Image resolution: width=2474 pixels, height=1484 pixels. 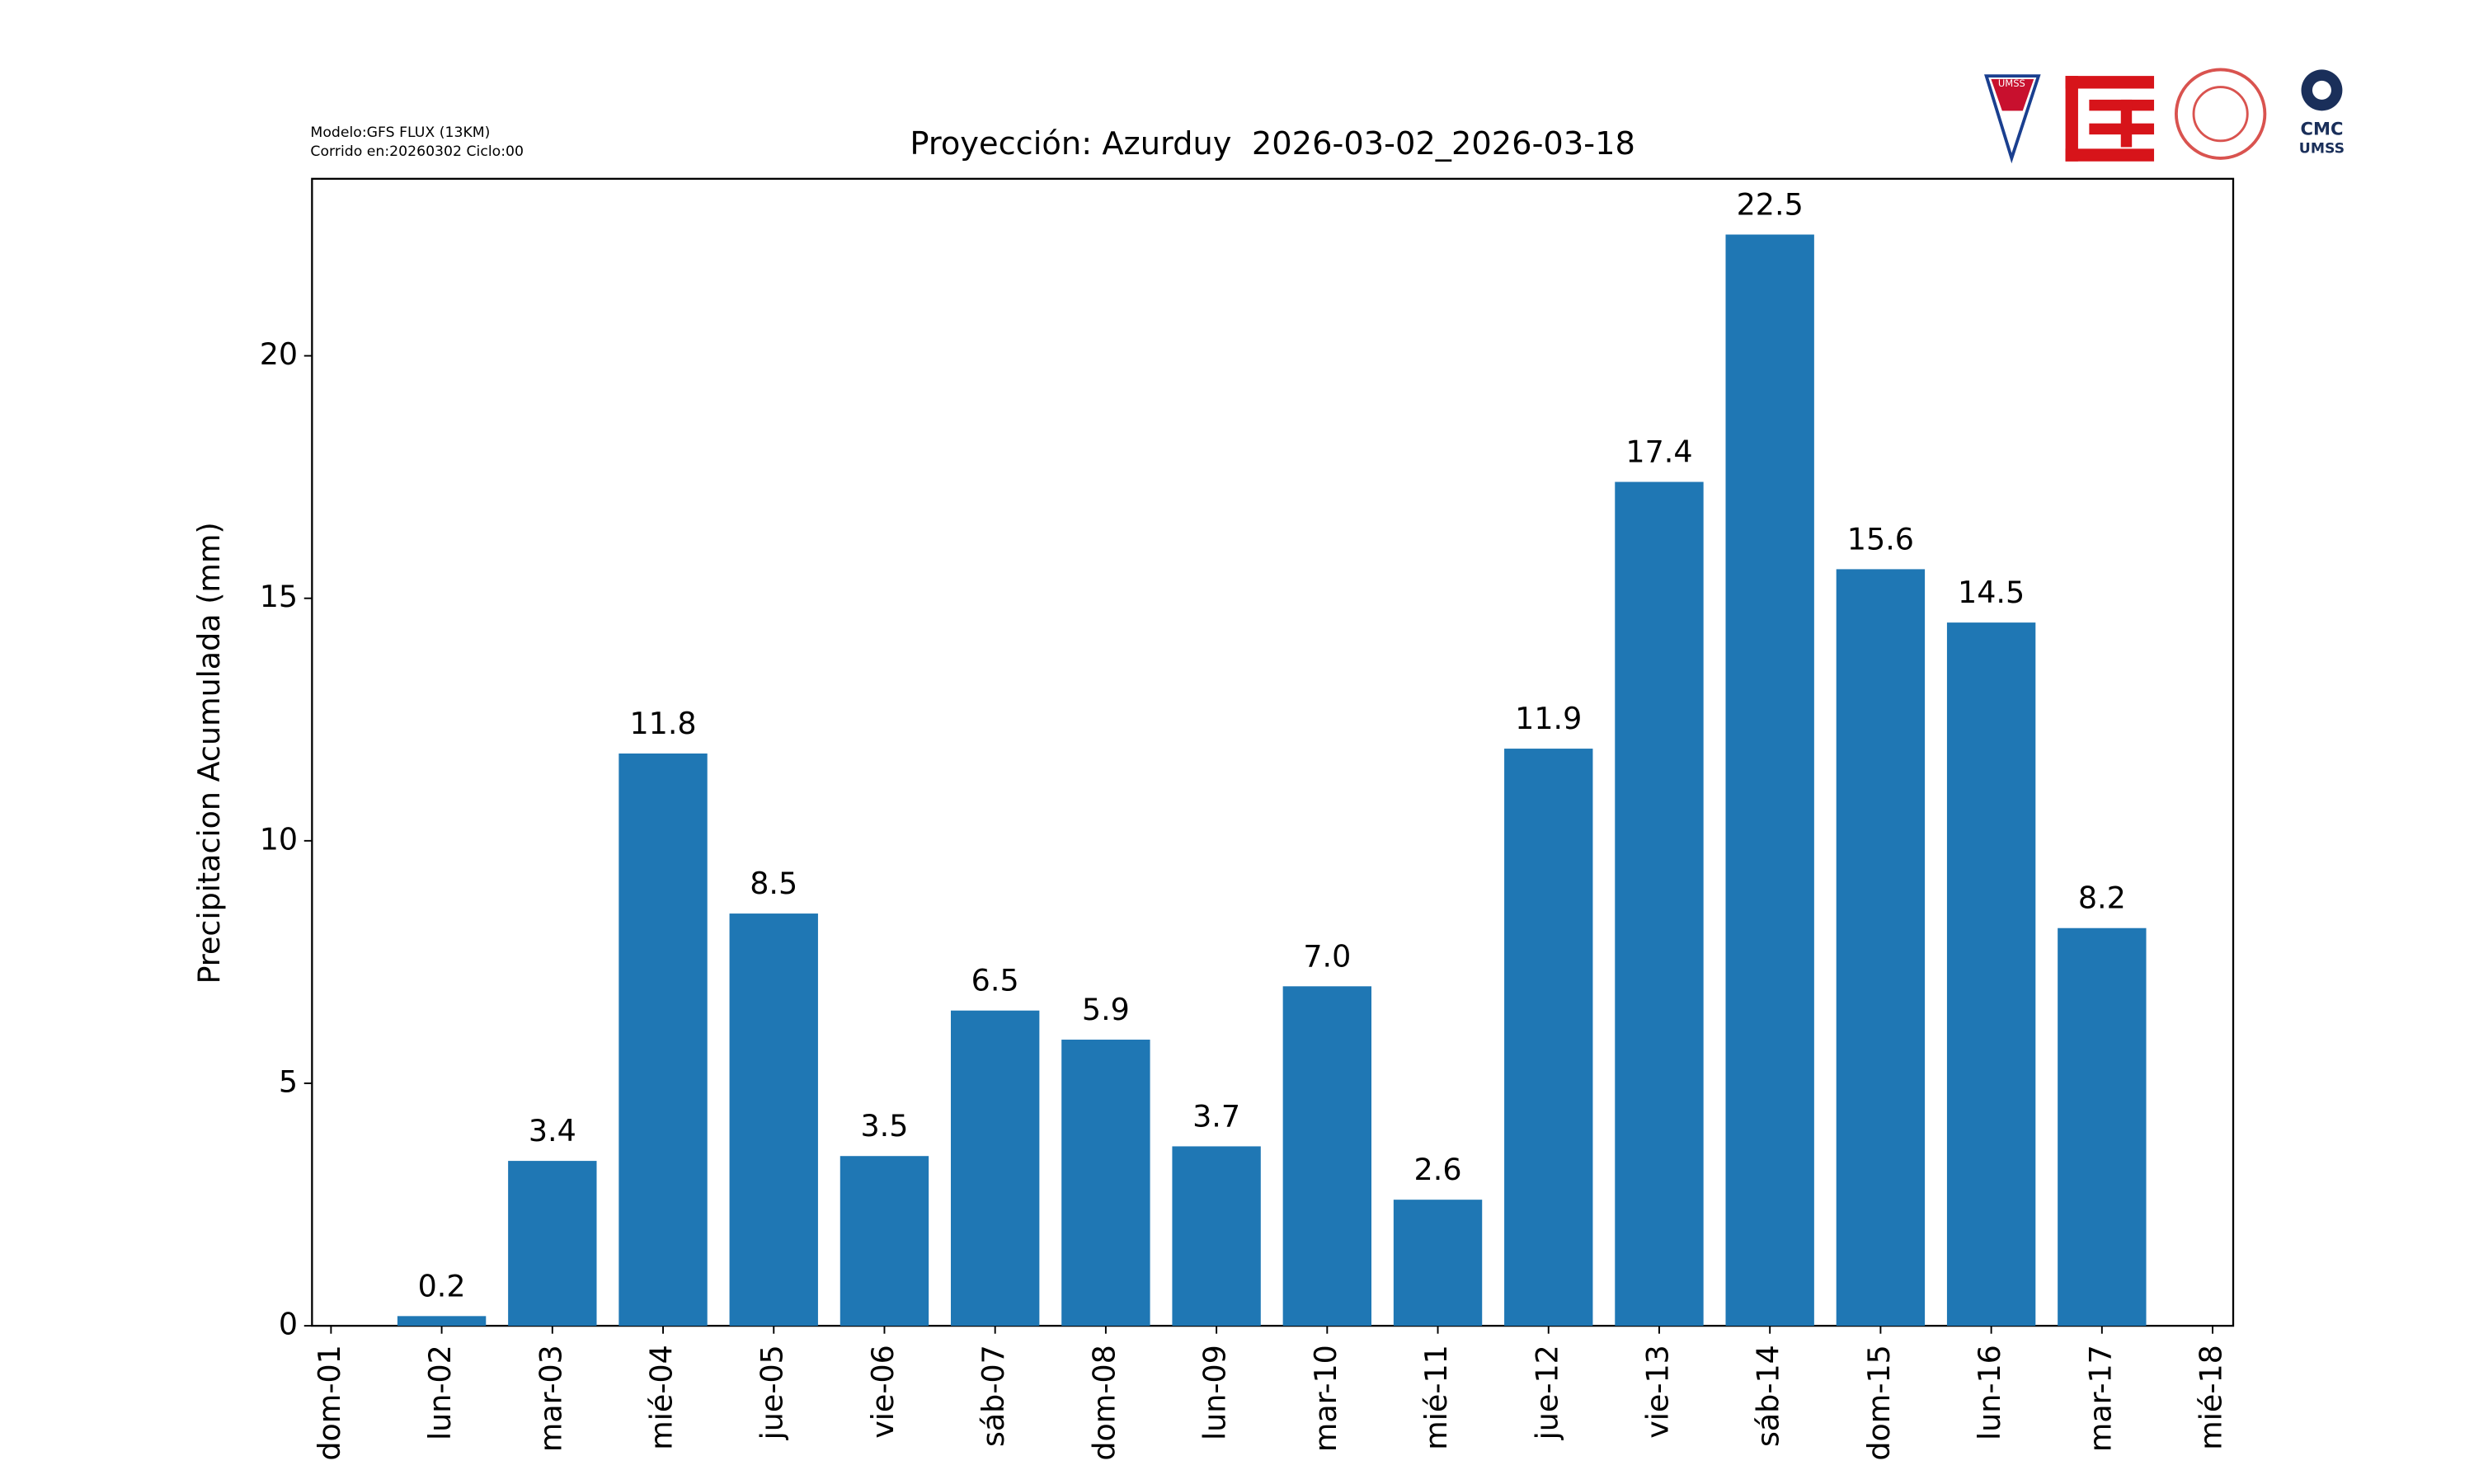 I want to click on x-tick-label: vie-13, so click(x=1657, y=1392).